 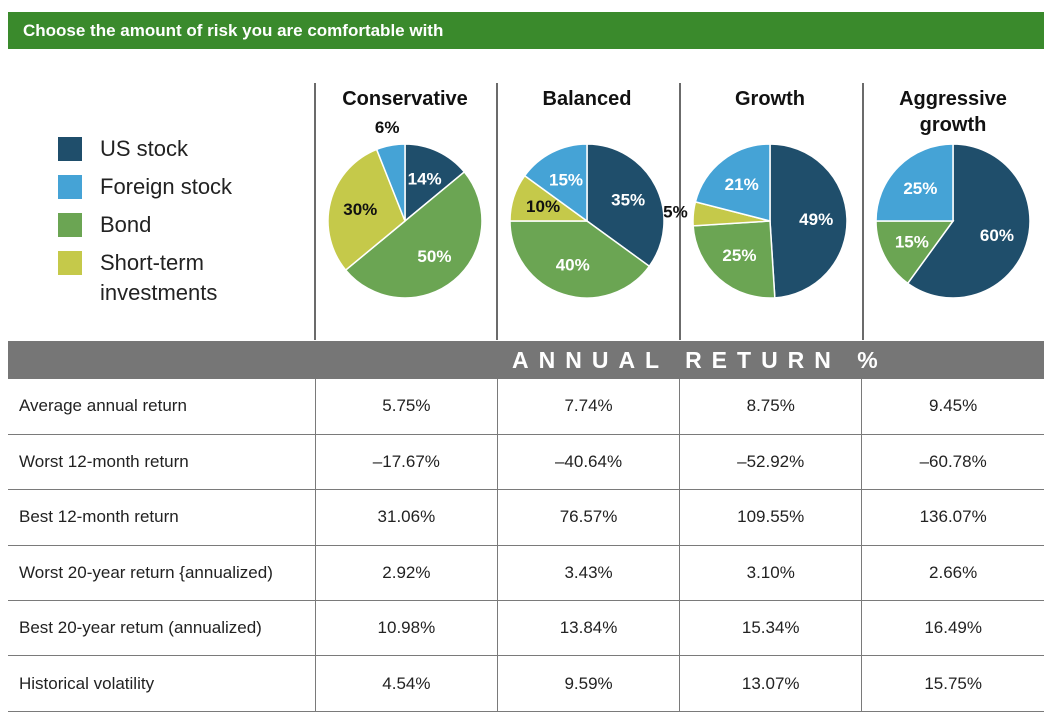 What do you see at coordinates (360, 209) in the screenshot?
I see `pie-label-short-term-investments: 30%` at bounding box center [360, 209].